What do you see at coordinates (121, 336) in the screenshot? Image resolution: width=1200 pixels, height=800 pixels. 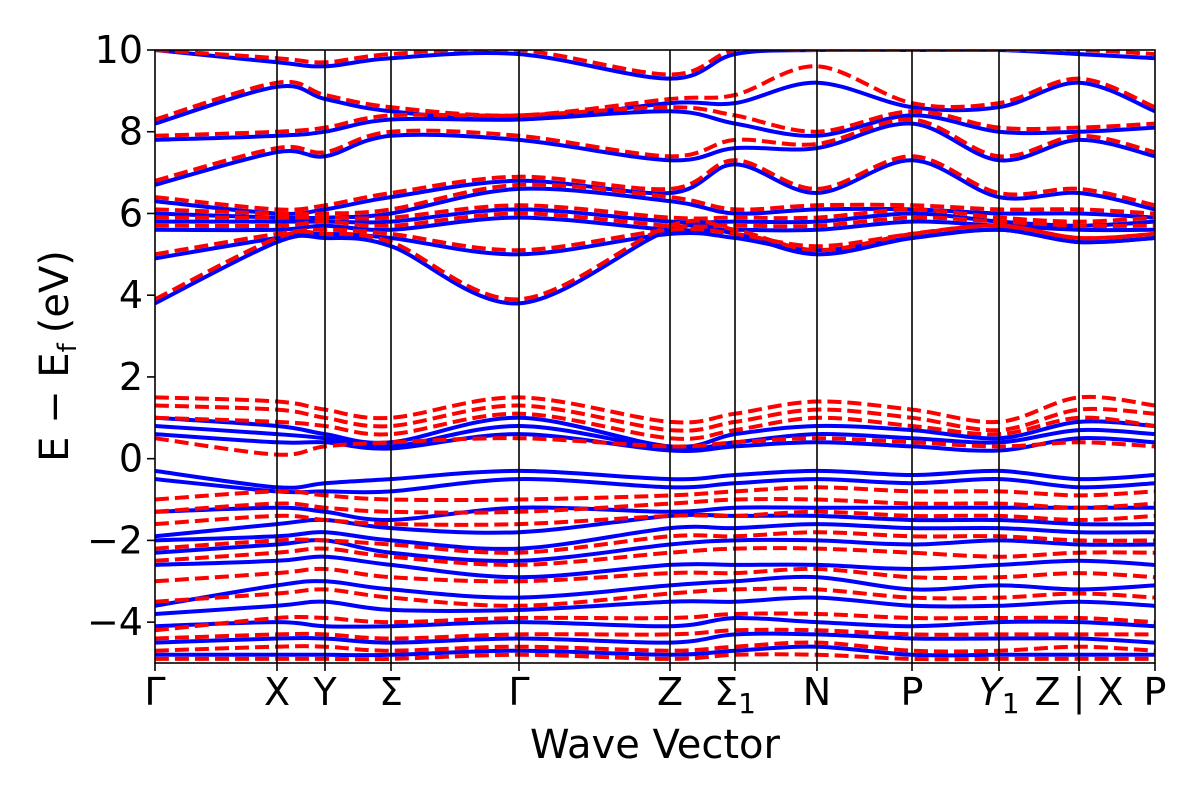 I see `y-axis-ticks: 10 8 6 4 2 0 −2 −4` at bounding box center [121, 336].